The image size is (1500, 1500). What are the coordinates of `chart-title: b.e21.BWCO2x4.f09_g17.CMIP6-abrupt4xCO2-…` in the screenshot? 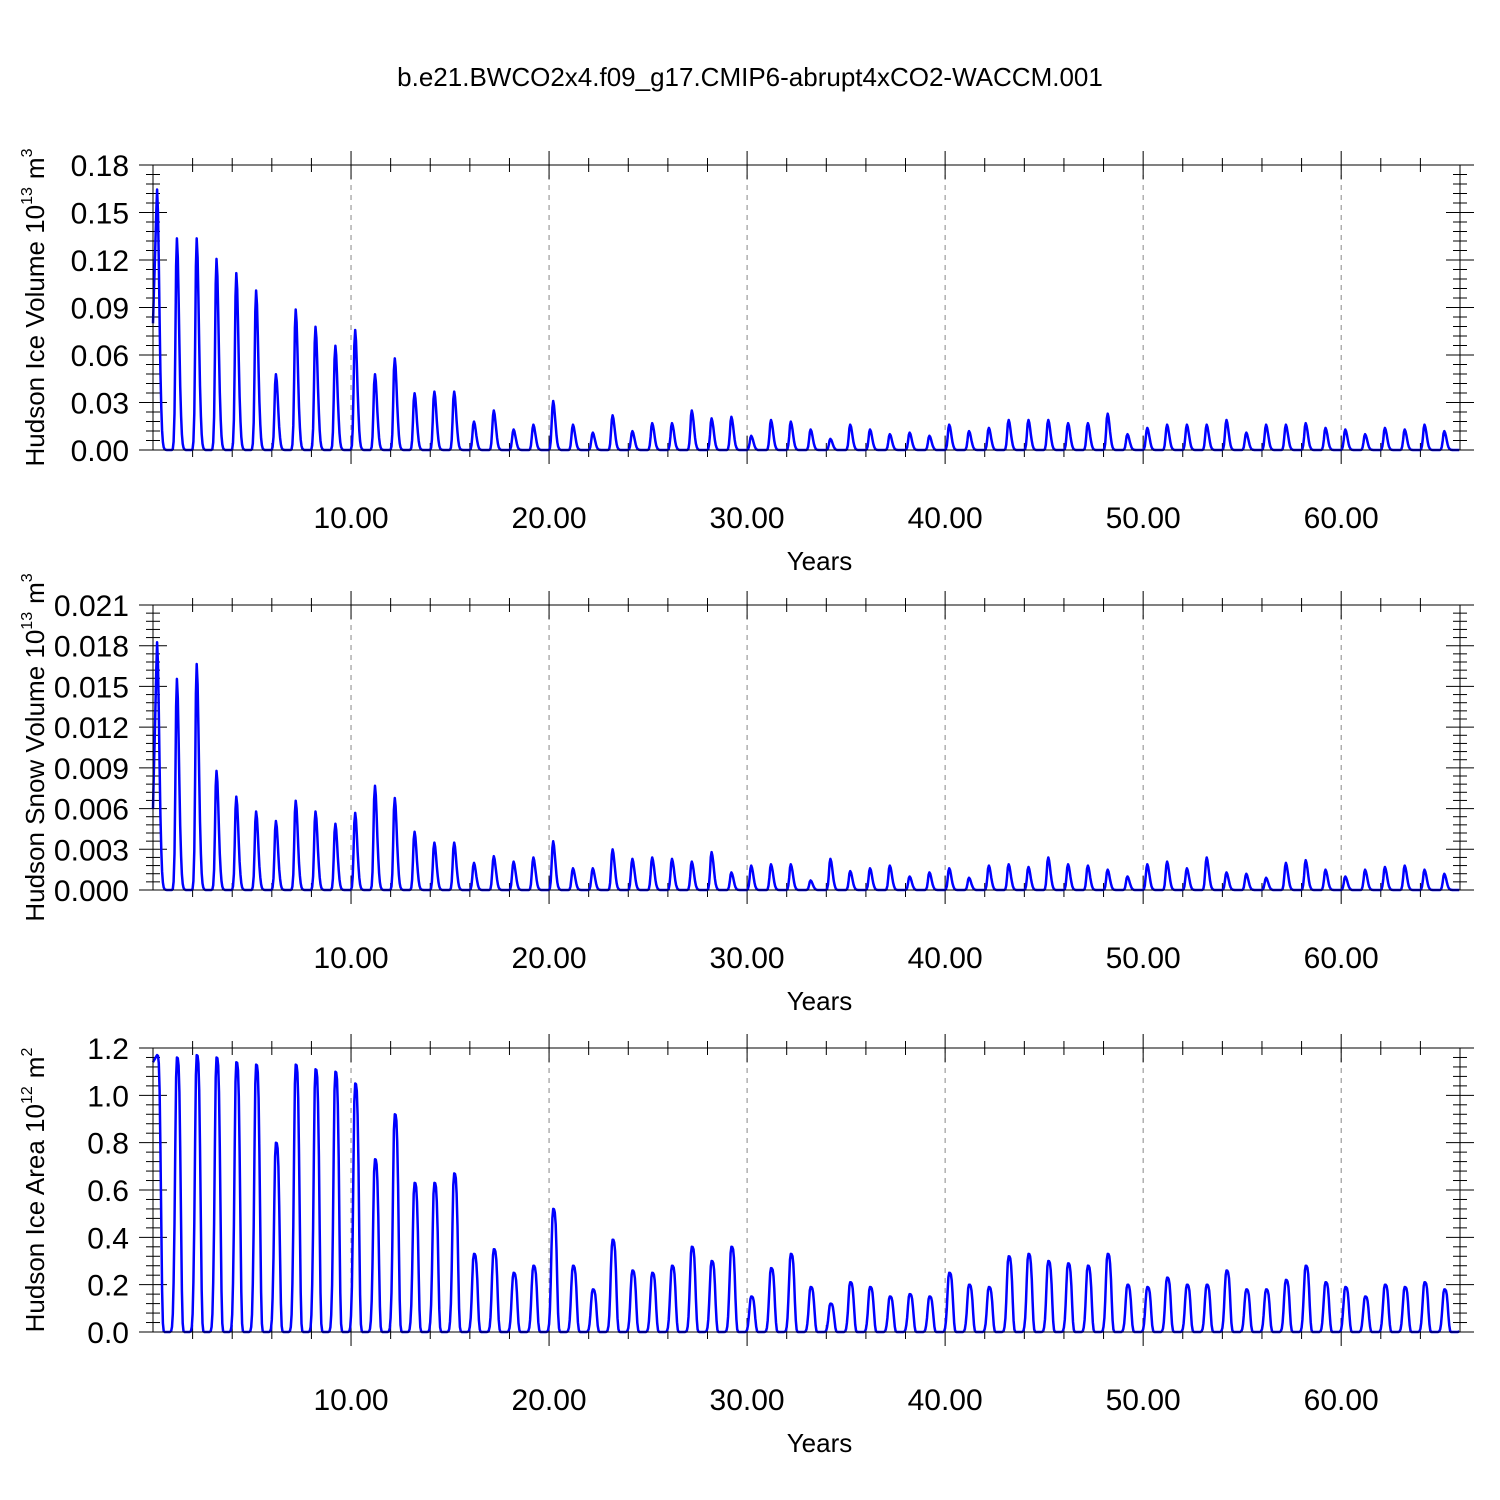 It's located at (750, 77).